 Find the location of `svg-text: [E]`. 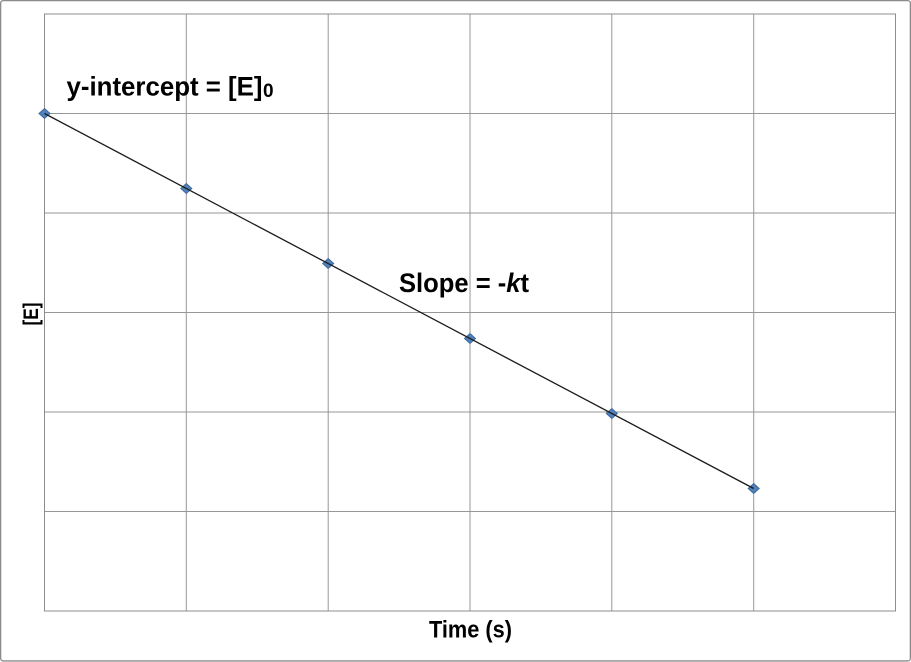

svg-text: [E] is located at coordinates (31, 314).